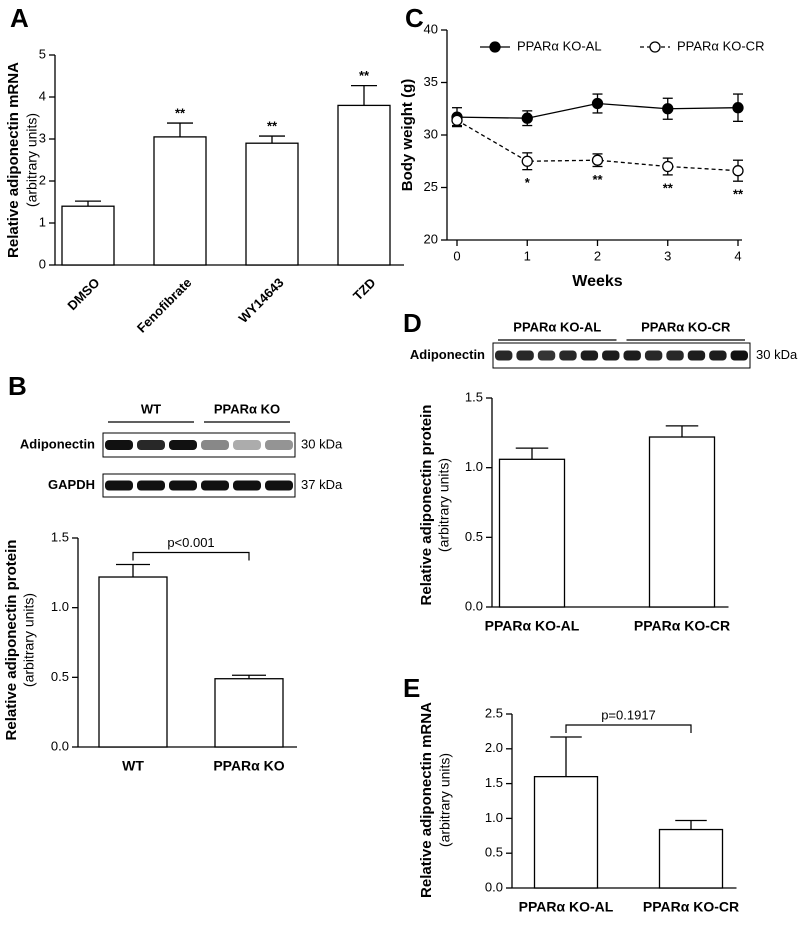  What do you see at coordinates (655, 47) in the screenshot?
I see `legend-marker` at bounding box center [655, 47].